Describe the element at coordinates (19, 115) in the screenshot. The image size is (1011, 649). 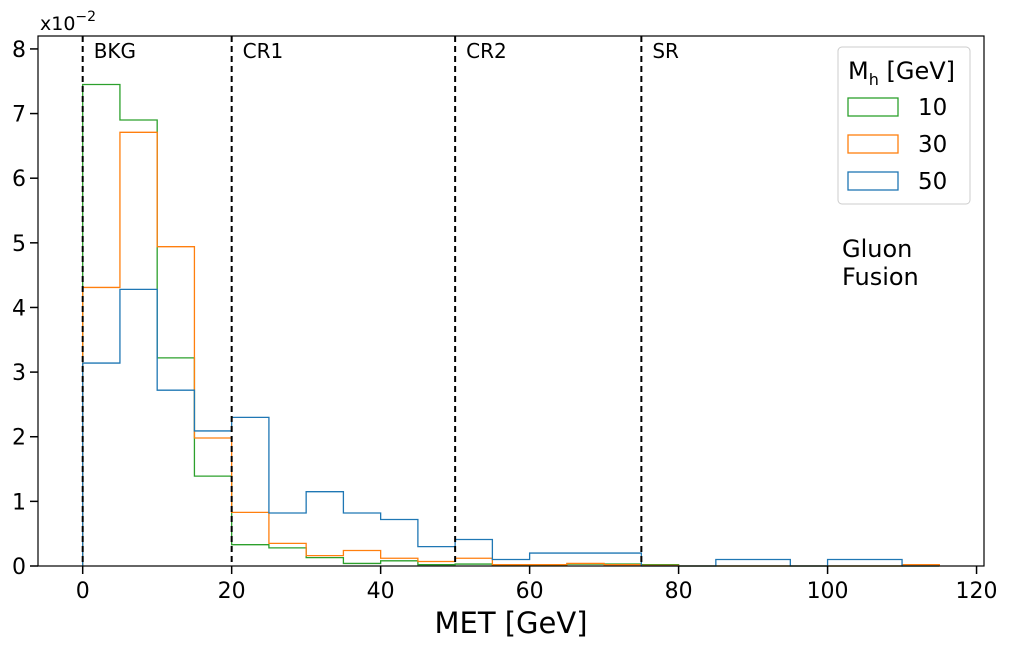
I see `y-tick-label-7: 7` at that location.